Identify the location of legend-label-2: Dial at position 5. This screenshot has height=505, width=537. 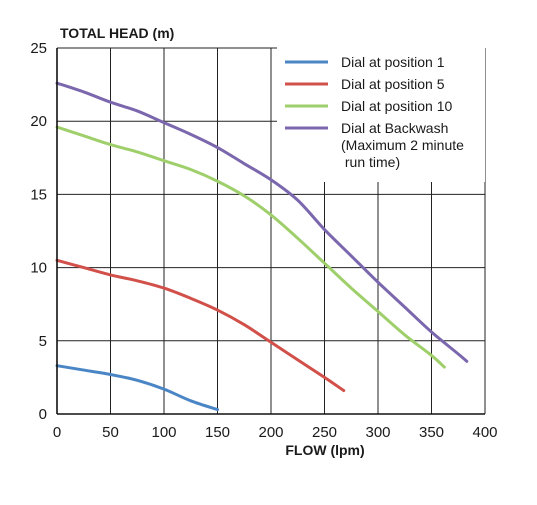
(393, 84).